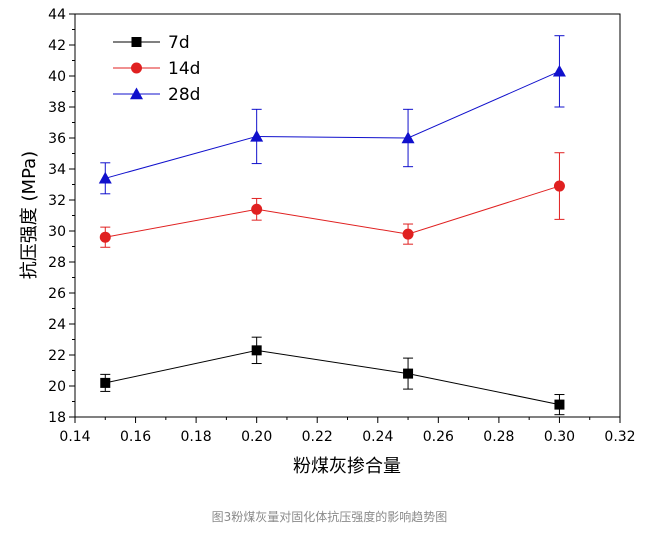 The image size is (659, 537). What do you see at coordinates (256, 437) in the screenshot?
I see `x-tick-label: 0.20` at bounding box center [256, 437].